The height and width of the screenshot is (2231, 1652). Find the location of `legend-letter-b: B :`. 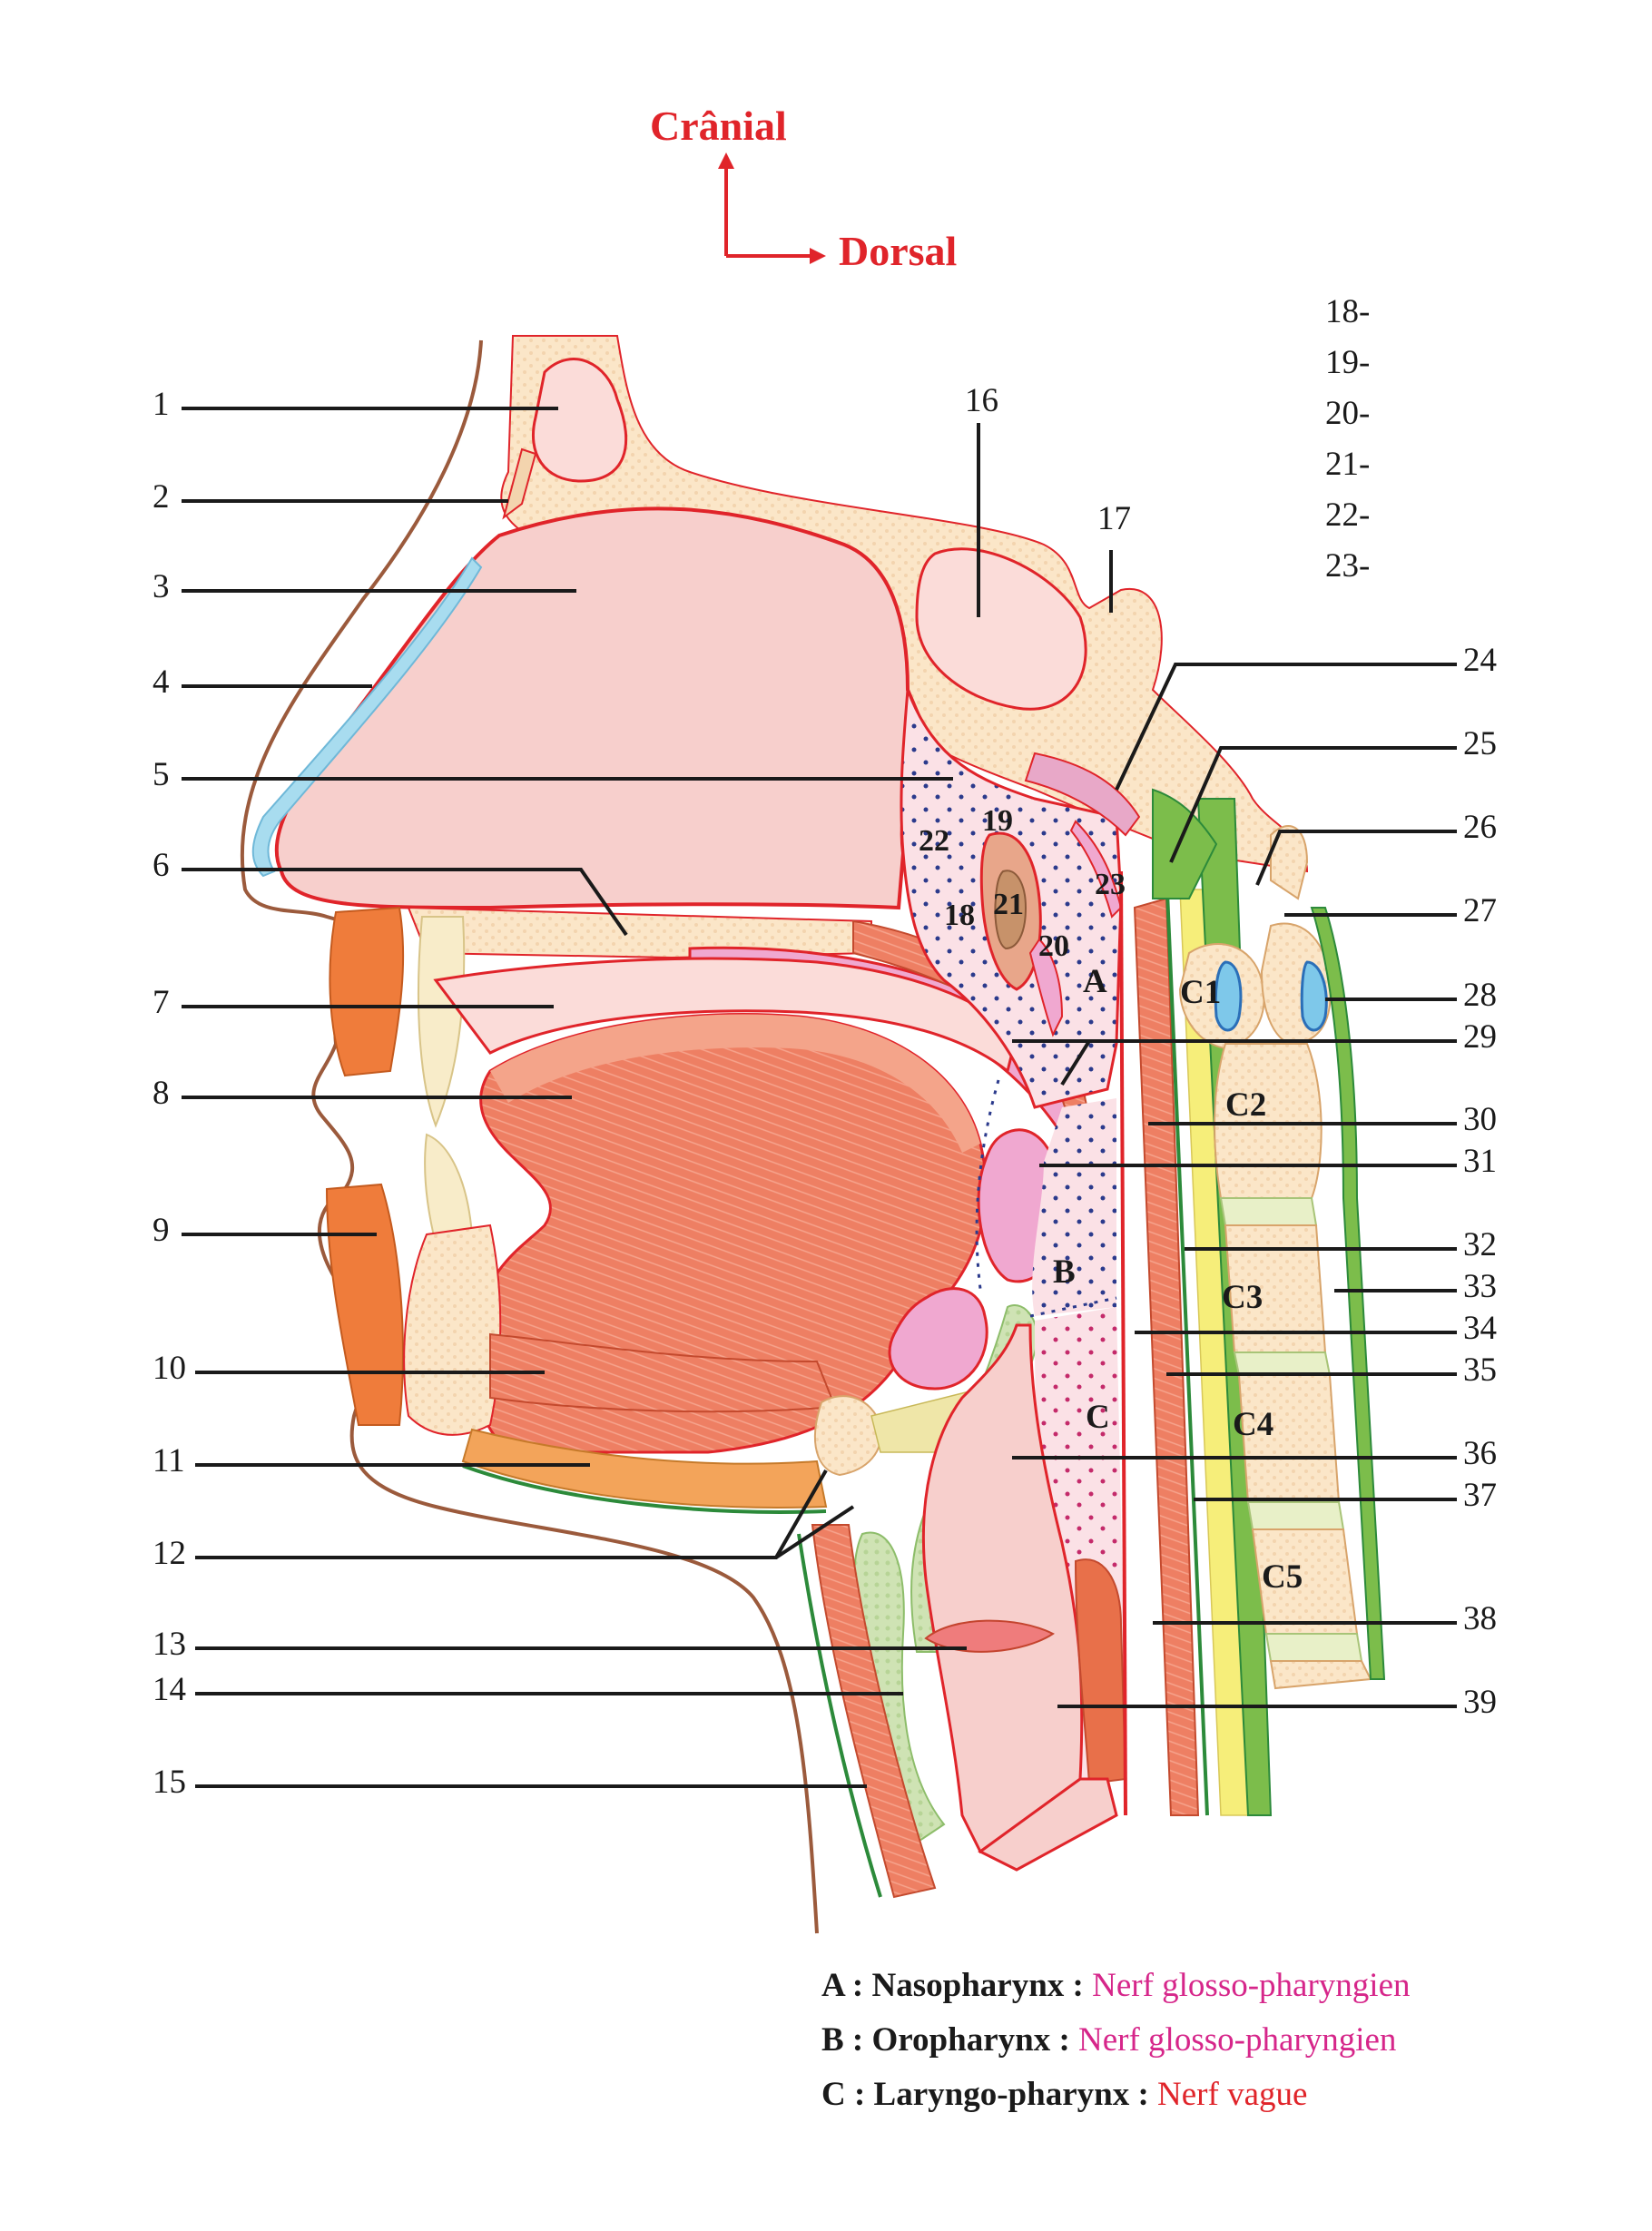

legend-letter-b: B : is located at coordinates (842, 2040).